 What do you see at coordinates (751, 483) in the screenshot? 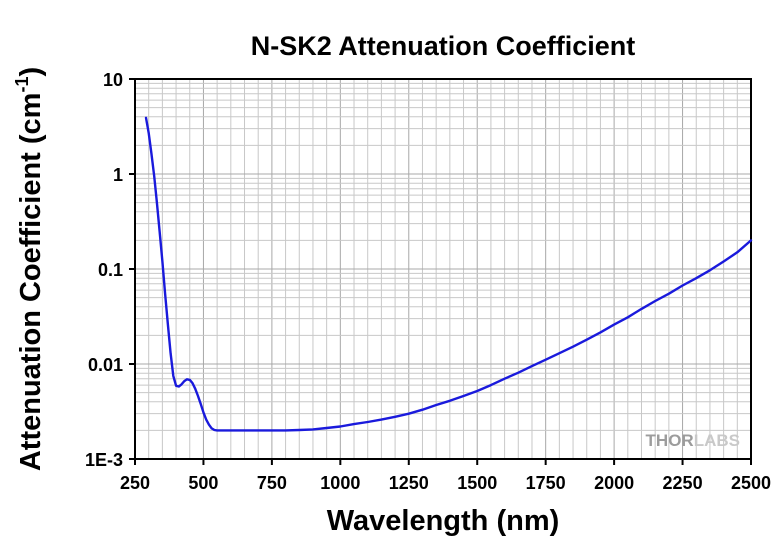
I see `x-tick-label: 2500` at bounding box center [751, 483].